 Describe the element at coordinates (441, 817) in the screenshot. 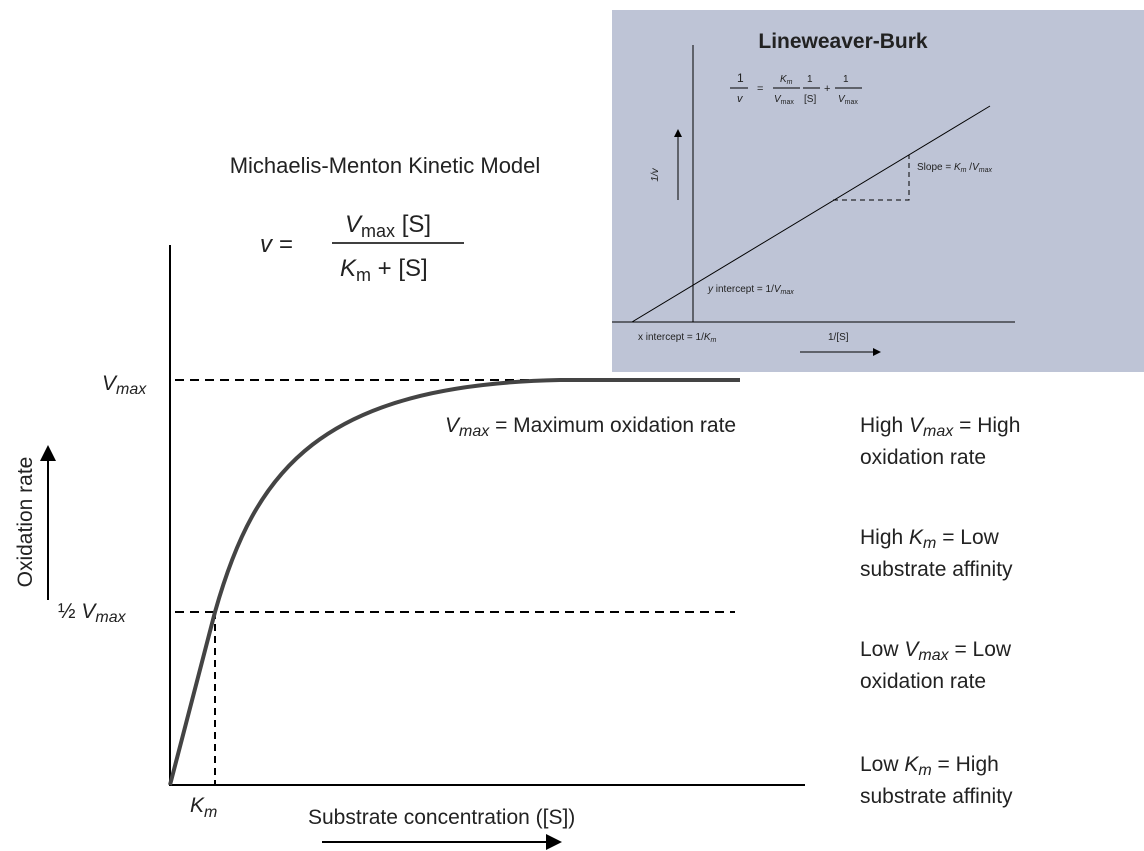

I see `x-axis-label: Substrate concentration ([S])` at that location.